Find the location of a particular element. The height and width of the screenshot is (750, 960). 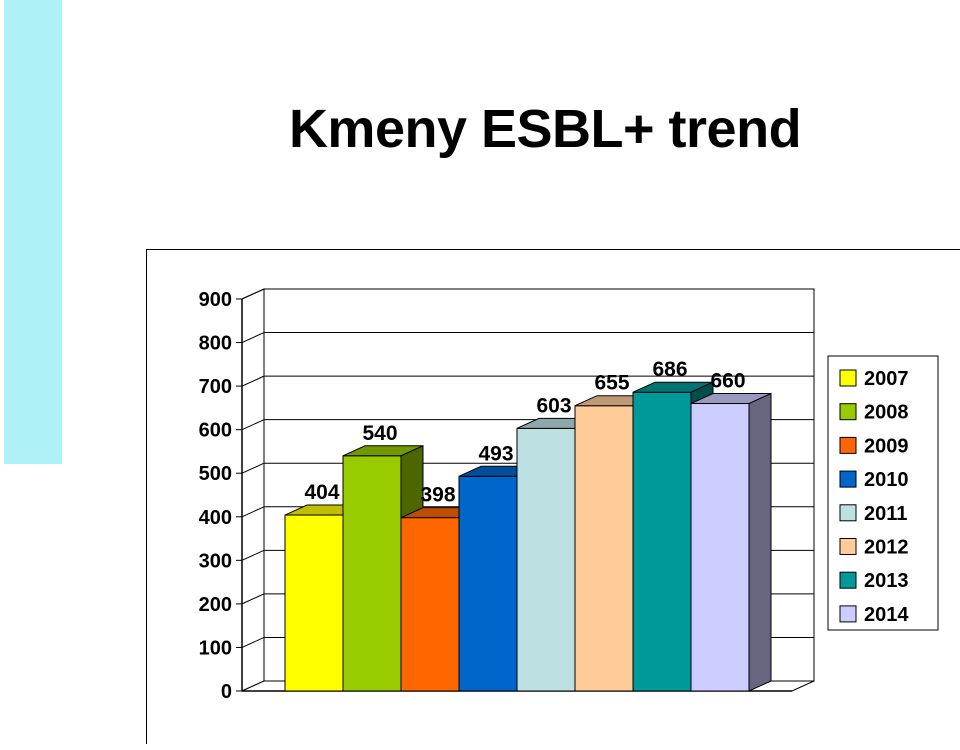

legend-label-2014: 2014 is located at coordinates (886, 615).